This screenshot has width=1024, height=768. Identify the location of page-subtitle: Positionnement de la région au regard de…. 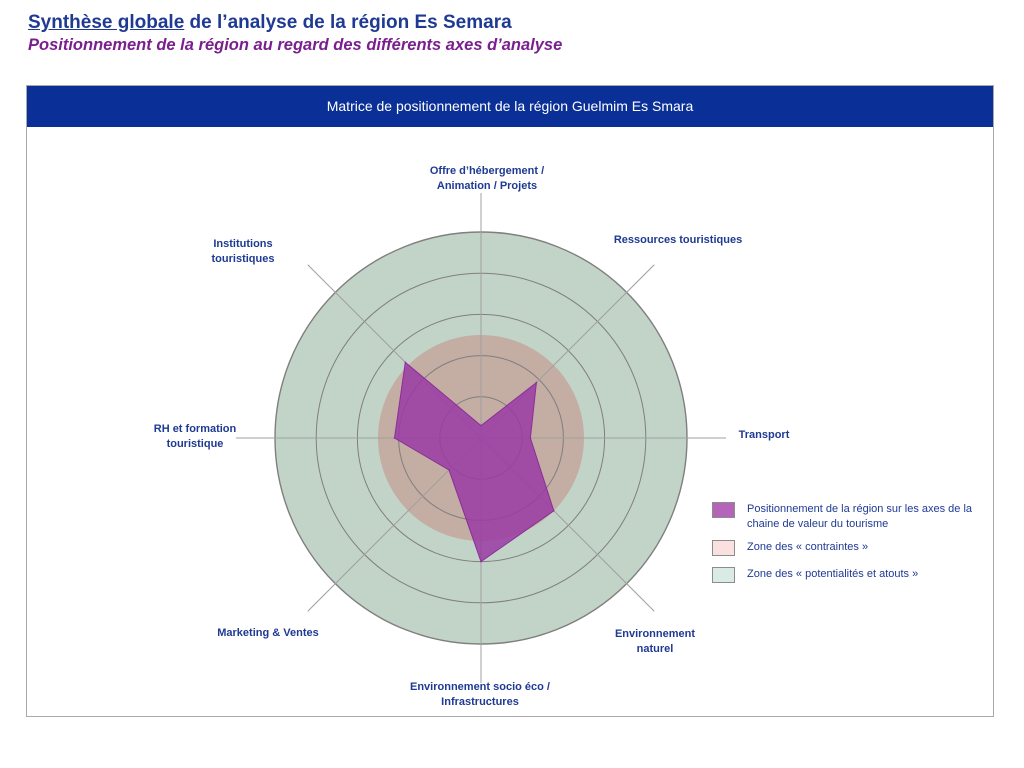
(295, 45).